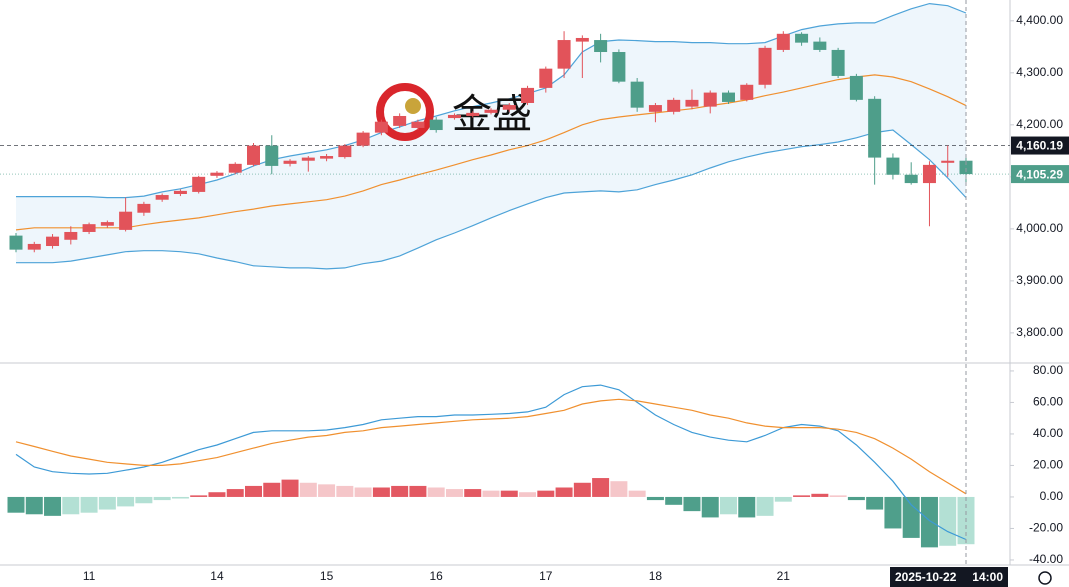 The height and width of the screenshot is (587, 1069). What do you see at coordinates (784, 576) in the screenshot?
I see `x-tick-label: 21` at bounding box center [784, 576].